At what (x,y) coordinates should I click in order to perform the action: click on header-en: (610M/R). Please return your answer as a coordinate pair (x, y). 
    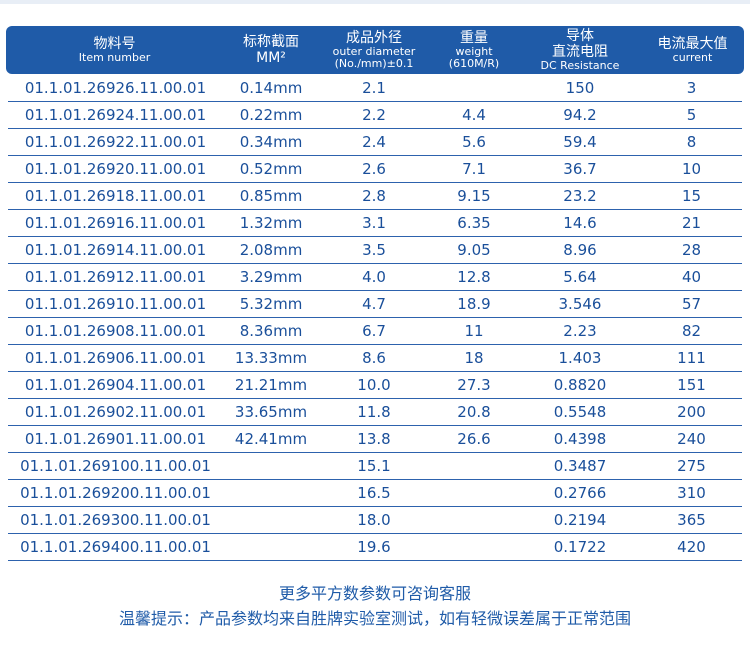
    Looking at the image, I should click on (474, 63).